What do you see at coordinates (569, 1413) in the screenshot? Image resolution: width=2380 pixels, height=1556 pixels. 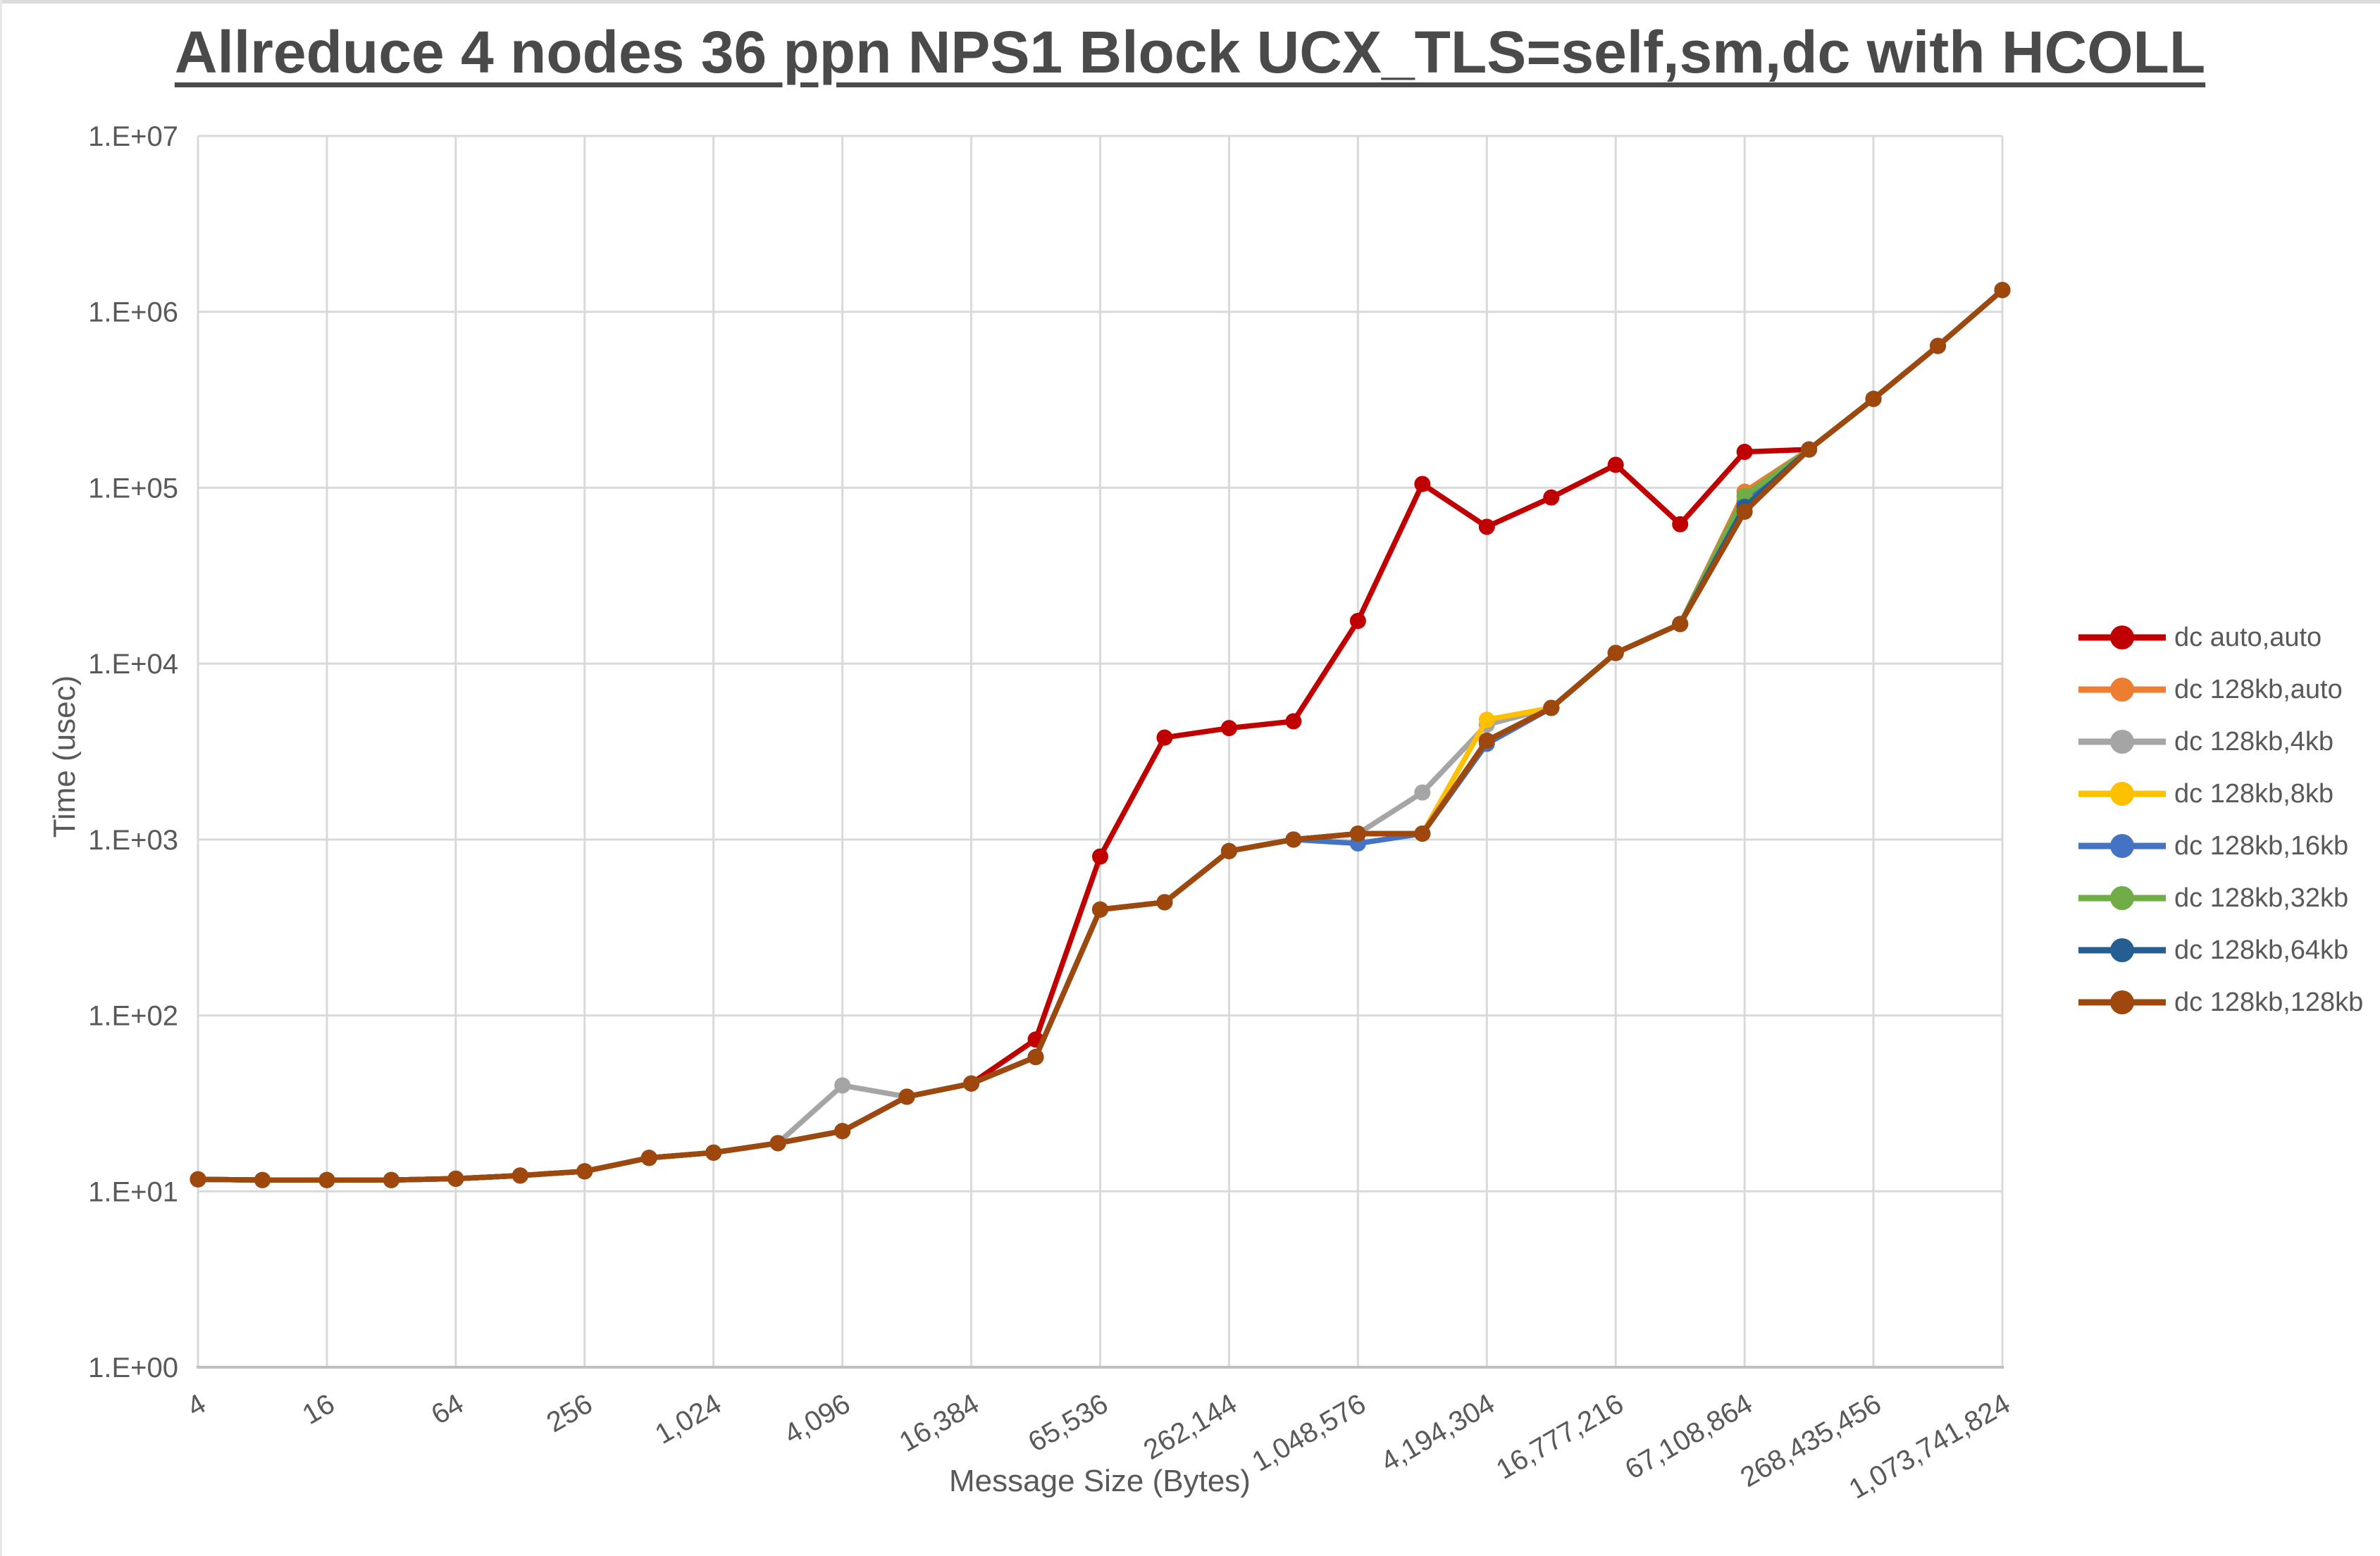 I see `x-tick-label: 256` at bounding box center [569, 1413].